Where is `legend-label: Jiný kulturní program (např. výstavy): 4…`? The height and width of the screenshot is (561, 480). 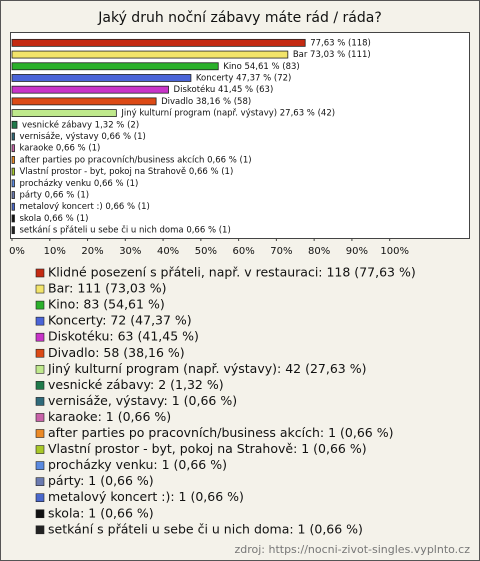
legend-label: Jiný kulturní program (např. výstavy): 4… is located at coordinates (206, 368).